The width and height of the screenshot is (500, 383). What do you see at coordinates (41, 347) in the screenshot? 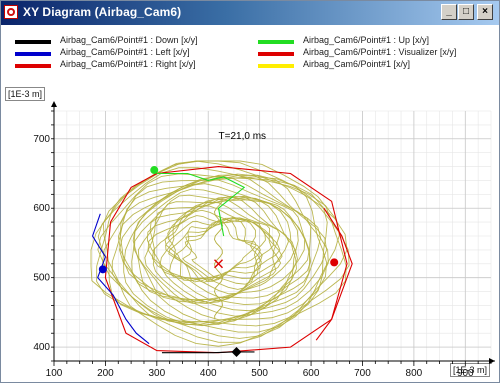
I see `y-tick-label: 400` at bounding box center [41, 347].